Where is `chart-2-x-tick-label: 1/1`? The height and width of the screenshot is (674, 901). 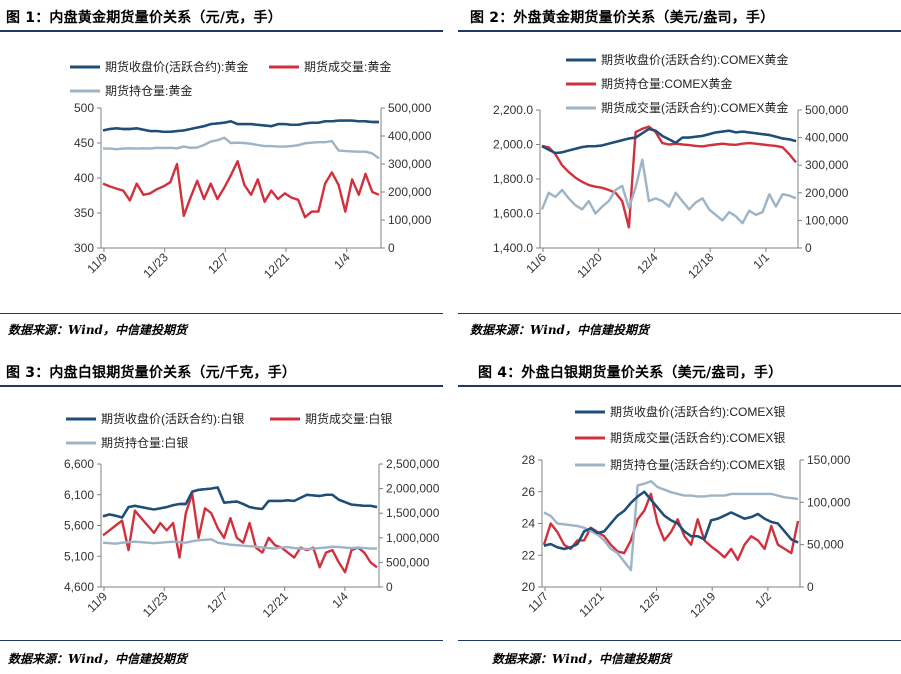 chart-2-x-tick-label: 1/1 is located at coordinates (761, 261).